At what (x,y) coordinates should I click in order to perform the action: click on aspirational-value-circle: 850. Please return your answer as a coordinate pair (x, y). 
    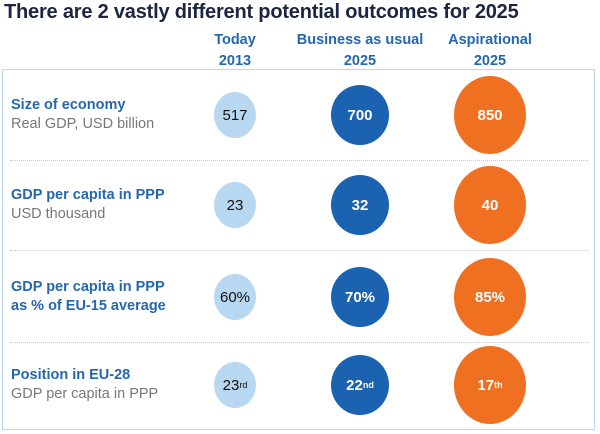
    Looking at the image, I should click on (490, 115).